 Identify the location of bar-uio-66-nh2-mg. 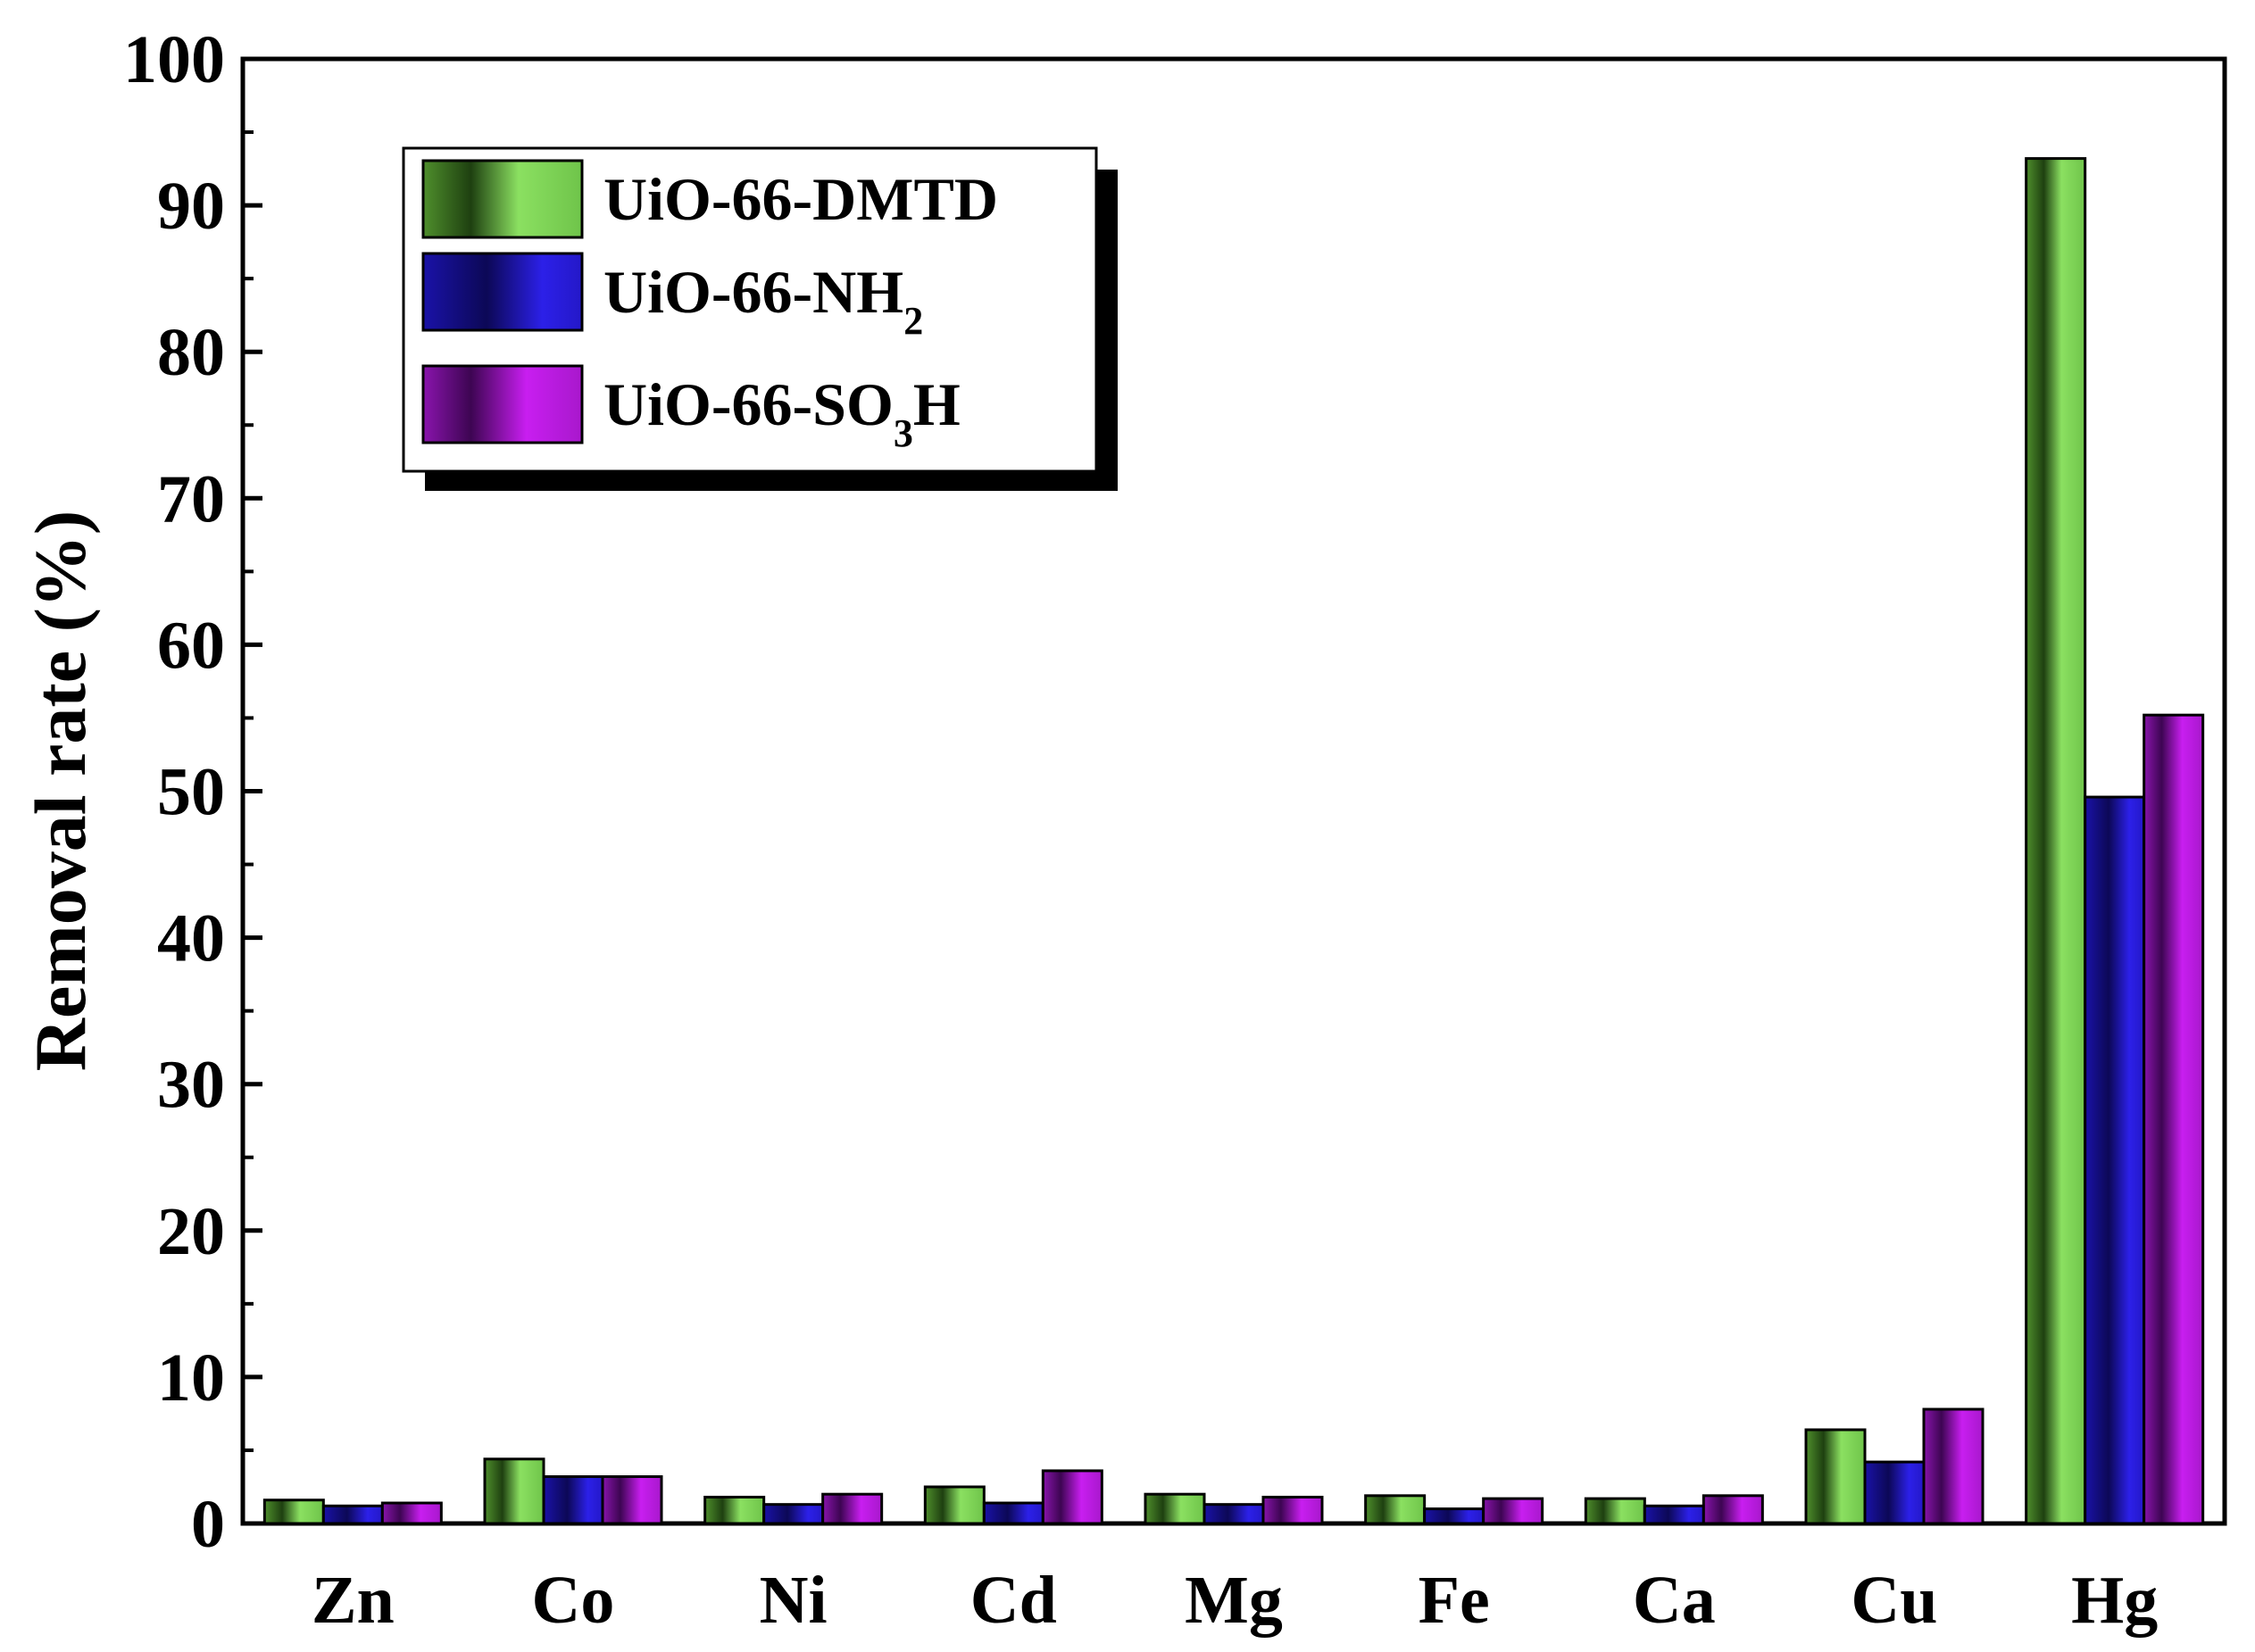
(1233, 1514).